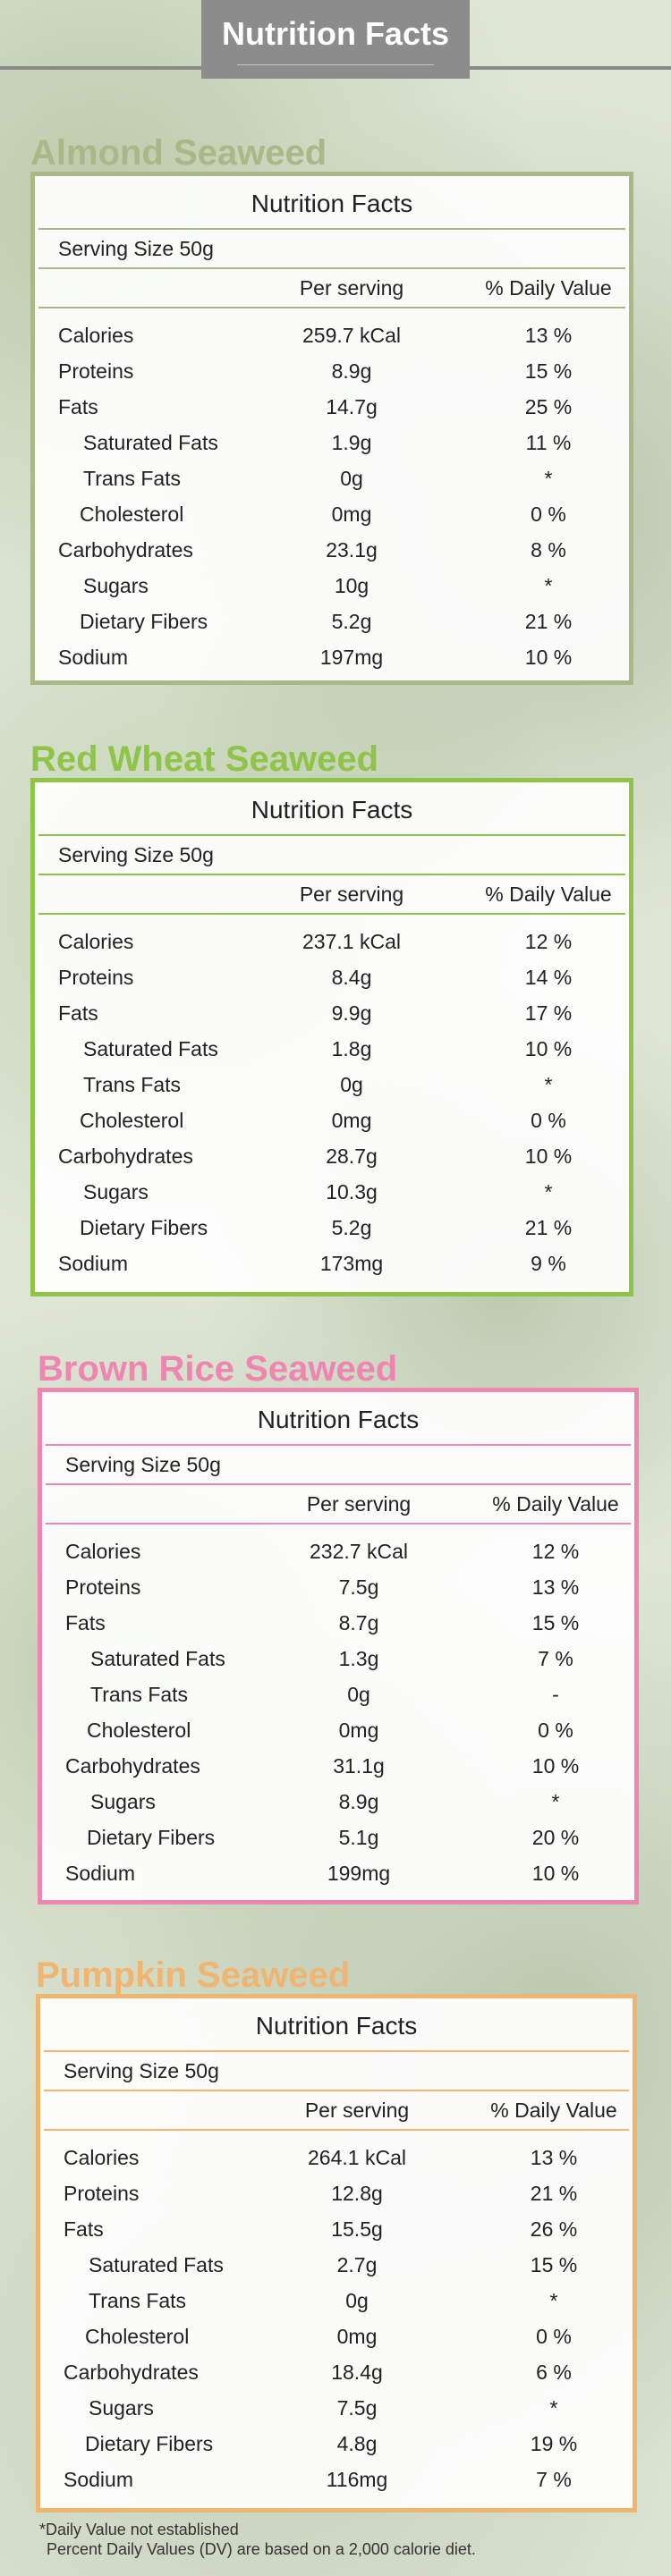 The image size is (671, 2576). I want to click on per-serving-value: 116mg, so click(357, 2479).